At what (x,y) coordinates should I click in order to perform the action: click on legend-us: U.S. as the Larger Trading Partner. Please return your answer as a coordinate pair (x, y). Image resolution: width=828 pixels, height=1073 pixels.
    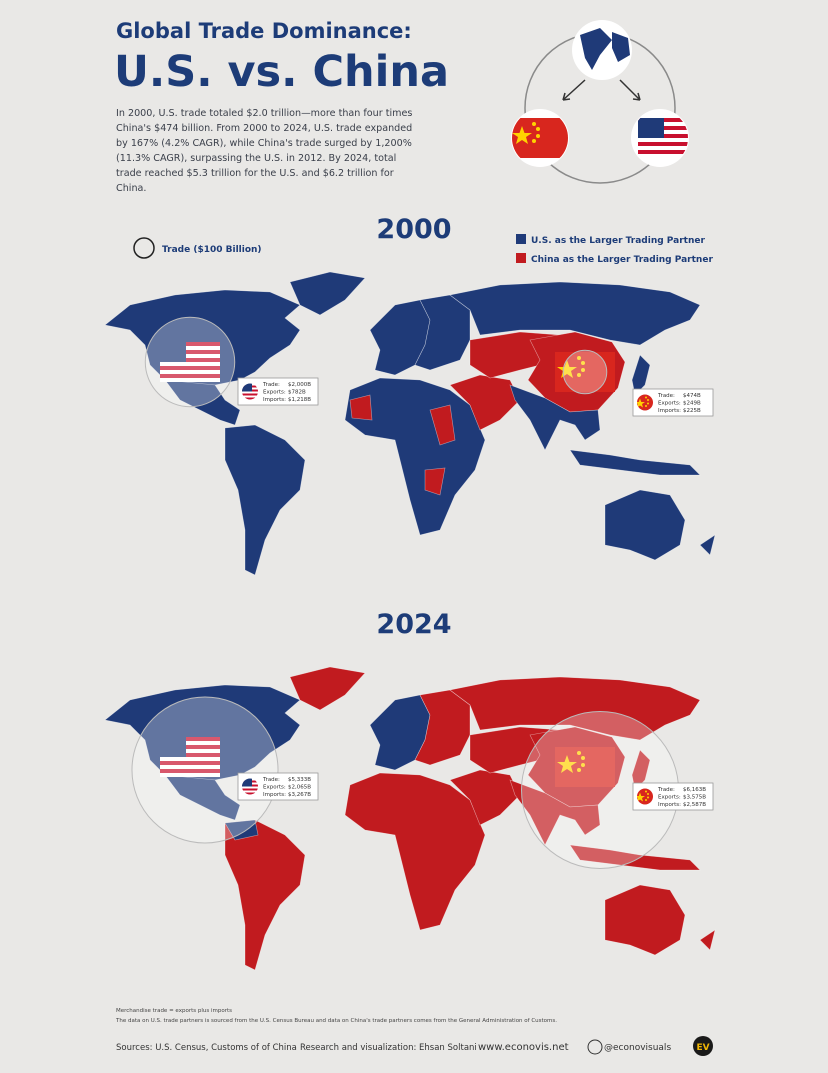
    Looking at the image, I should click on (618, 241).